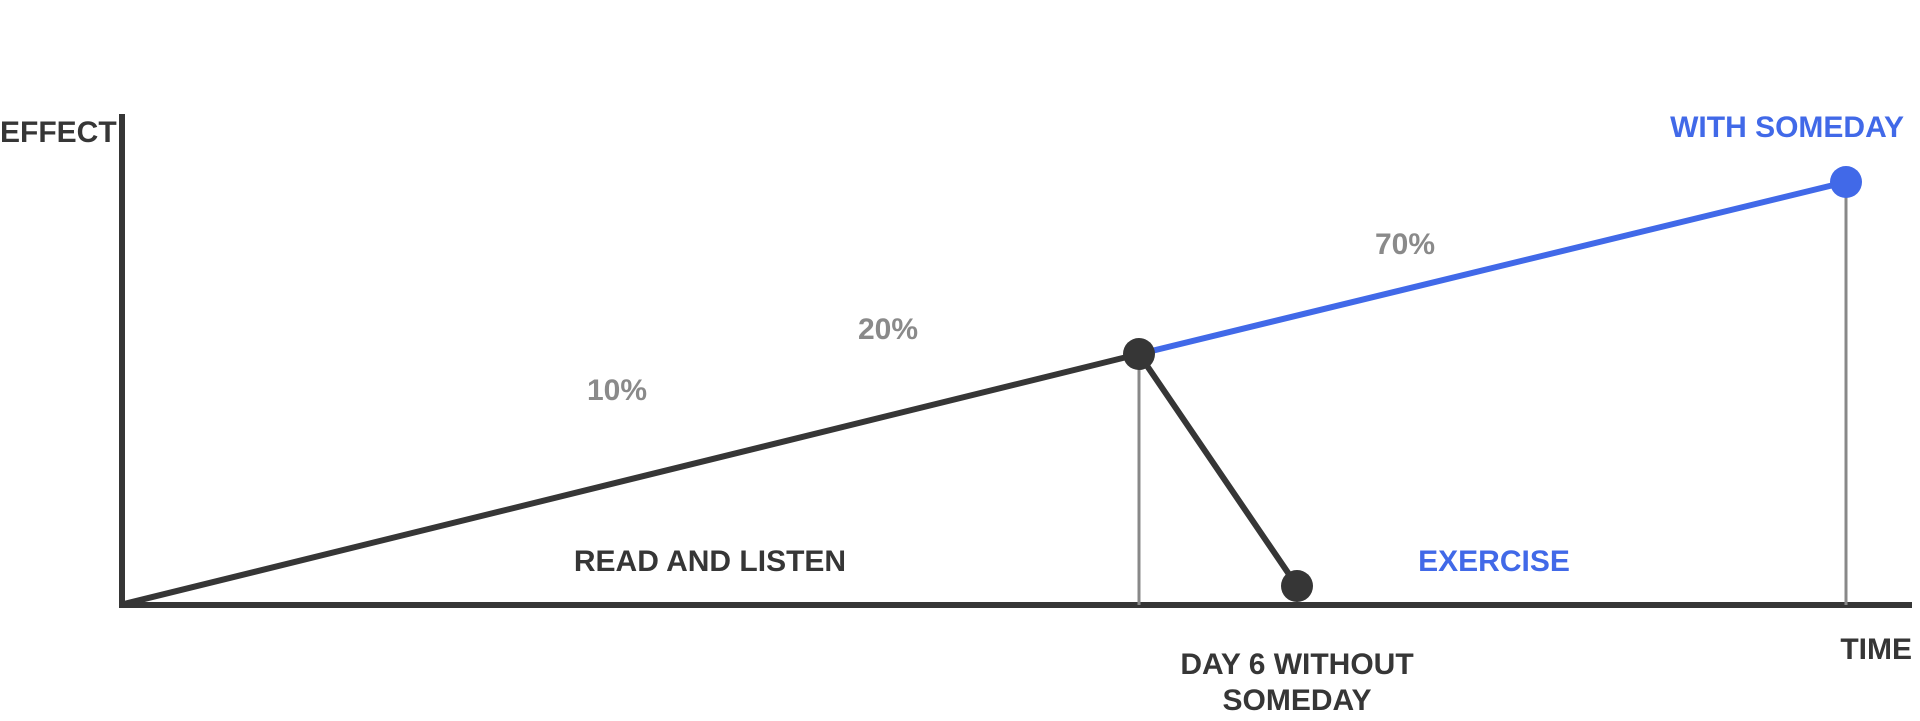  Describe the element at coordinates (58, 132) in the screenshot. I see `y-axis-label: EFFECT` at that location.